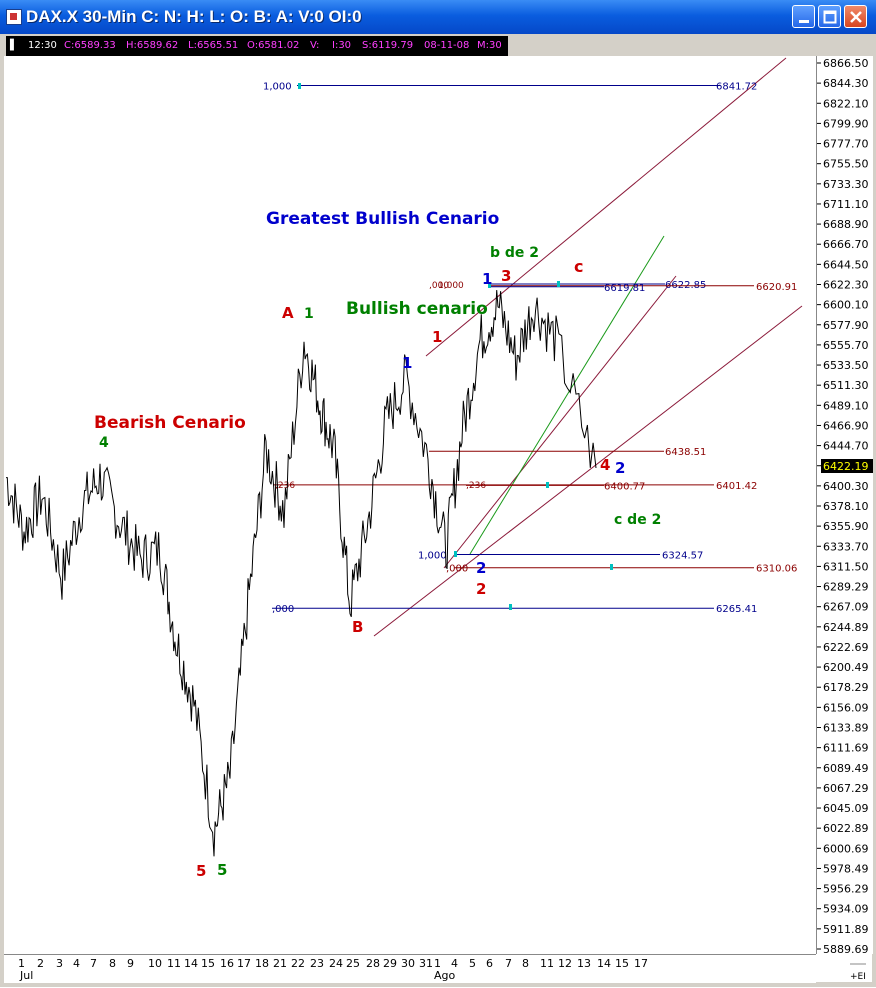 The image size is (876, 988). I want to click on y-tick-label: 6200.49, so click(846, 667).